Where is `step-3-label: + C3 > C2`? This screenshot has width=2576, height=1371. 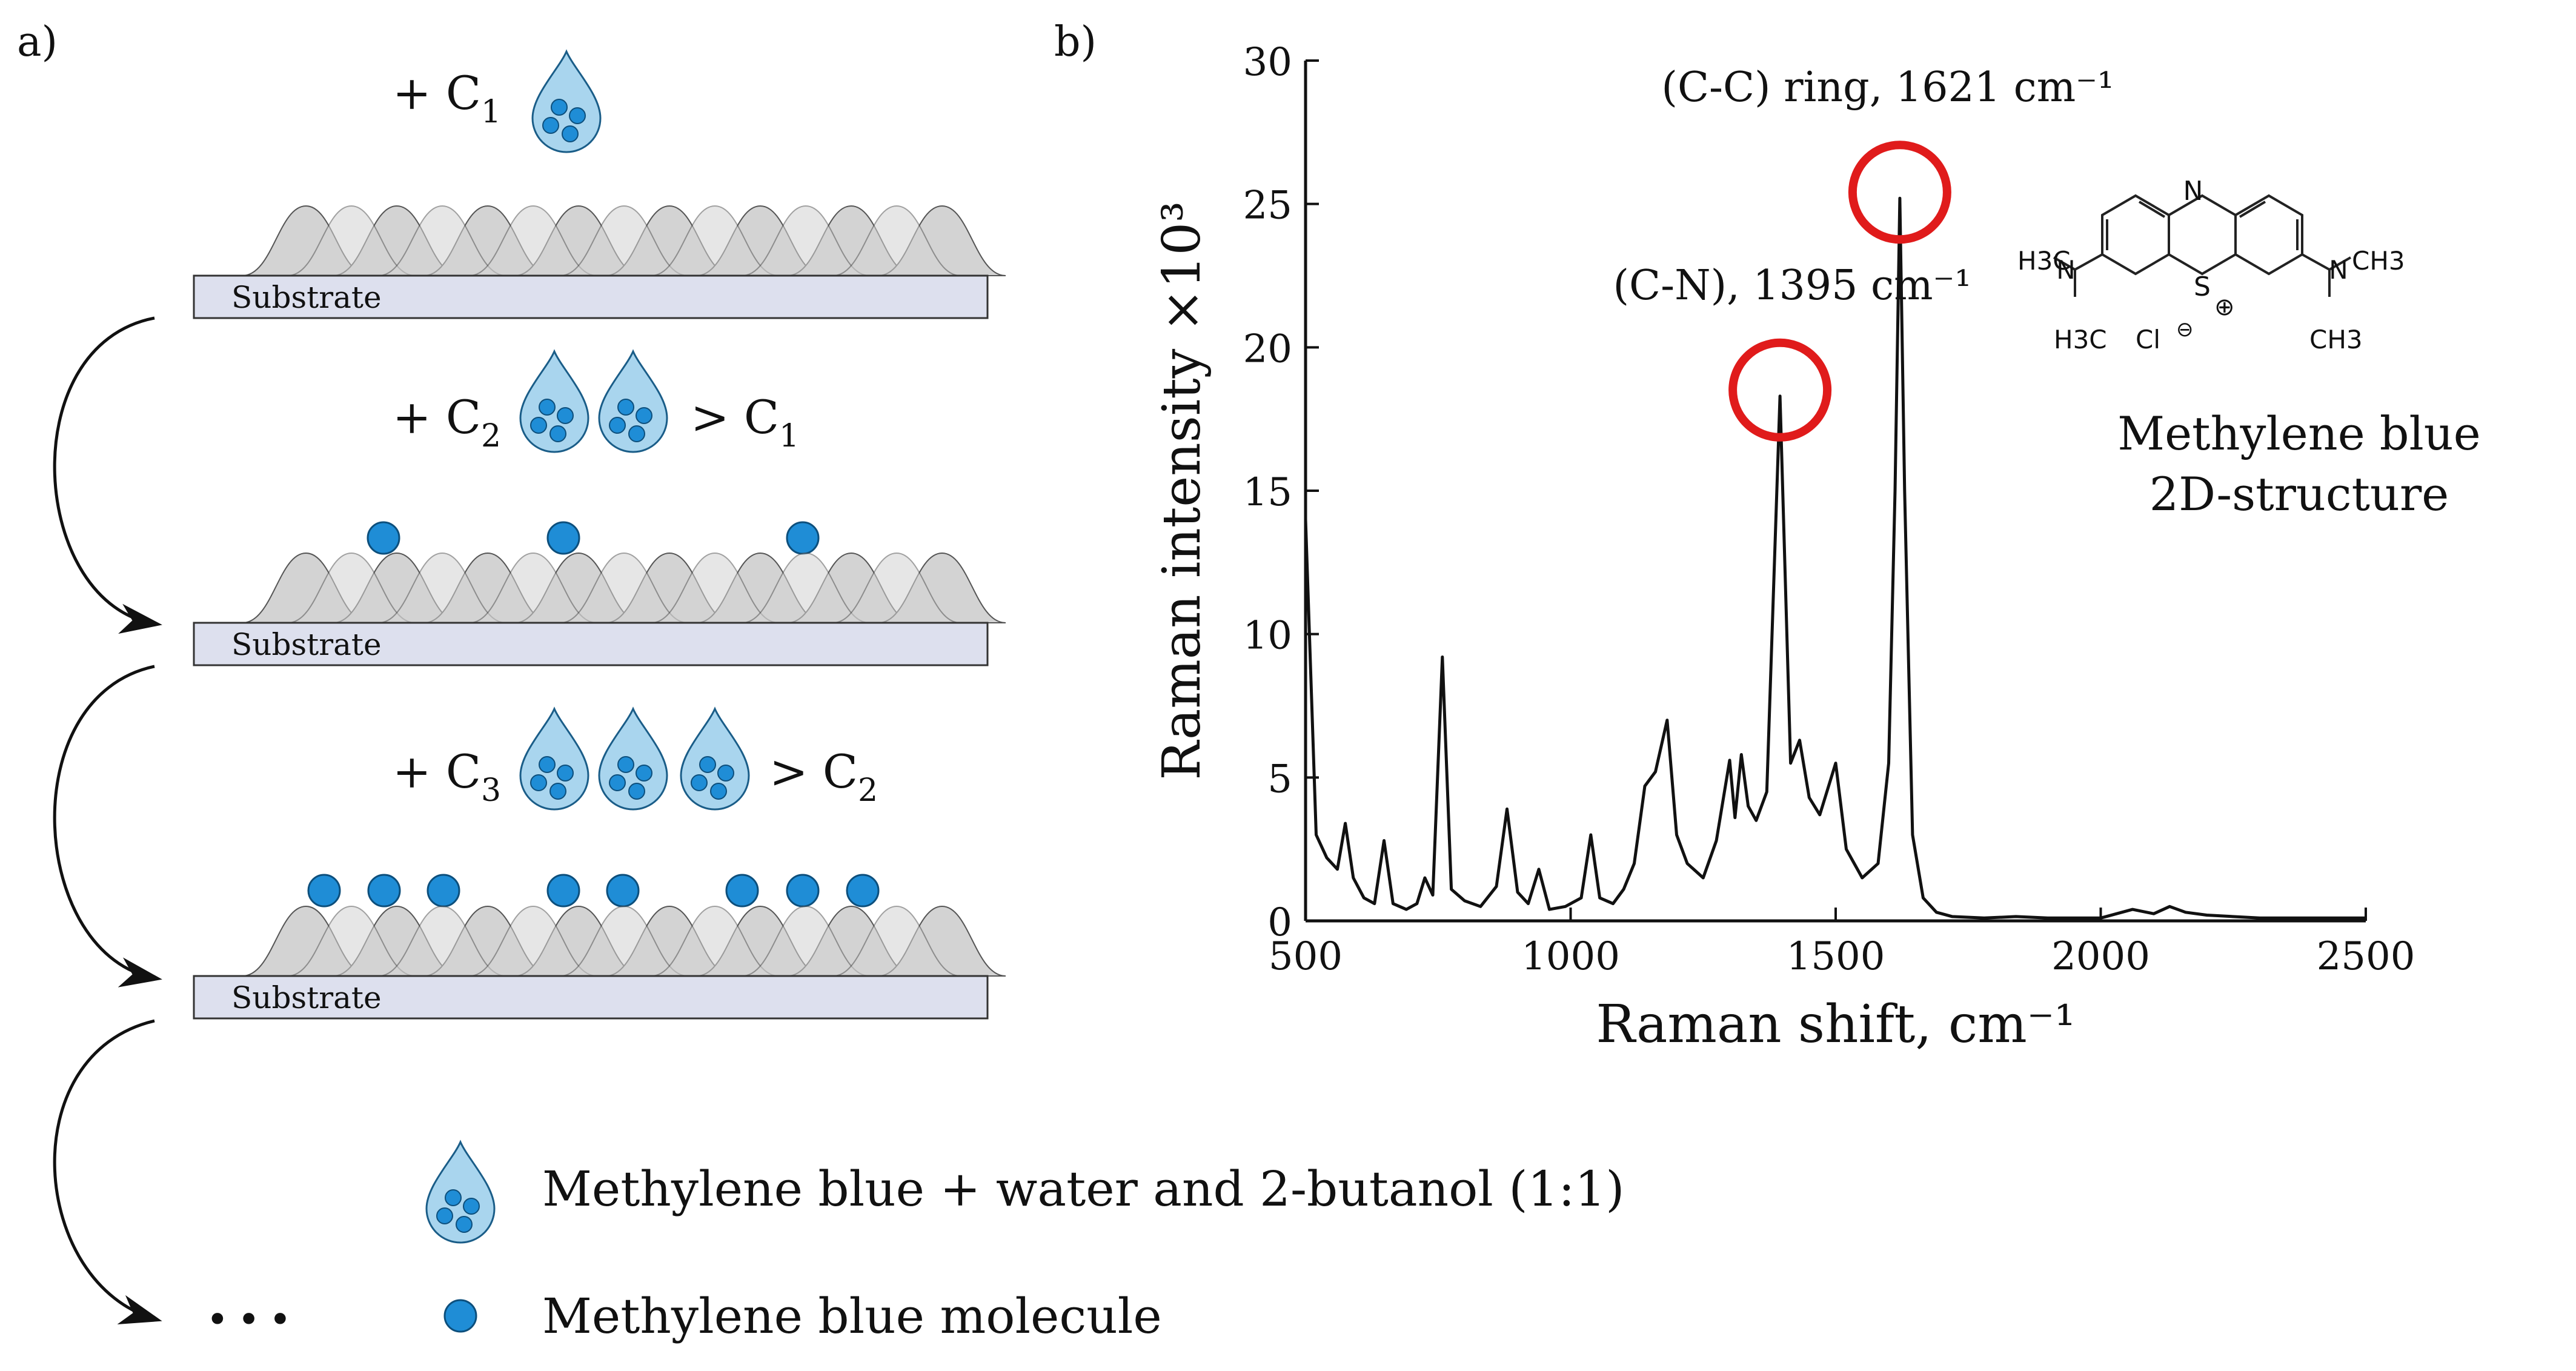
step-3-label: + C3 > C2 is located at coordinates (636, 777).